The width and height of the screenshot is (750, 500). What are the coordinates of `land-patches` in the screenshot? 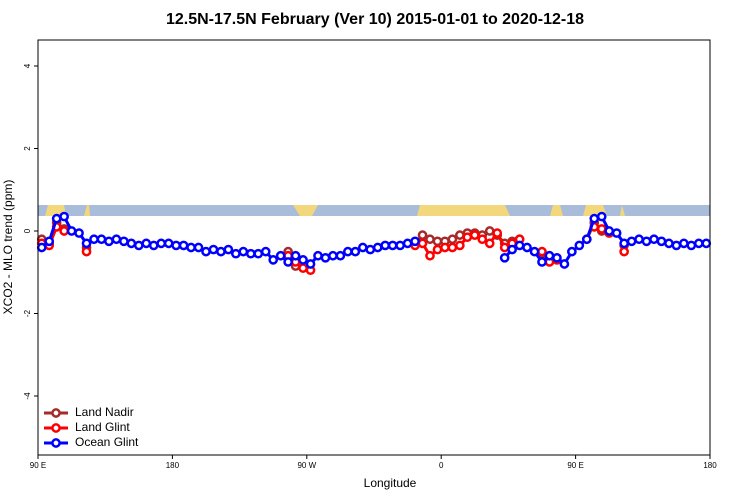 It's located at (335, 210).